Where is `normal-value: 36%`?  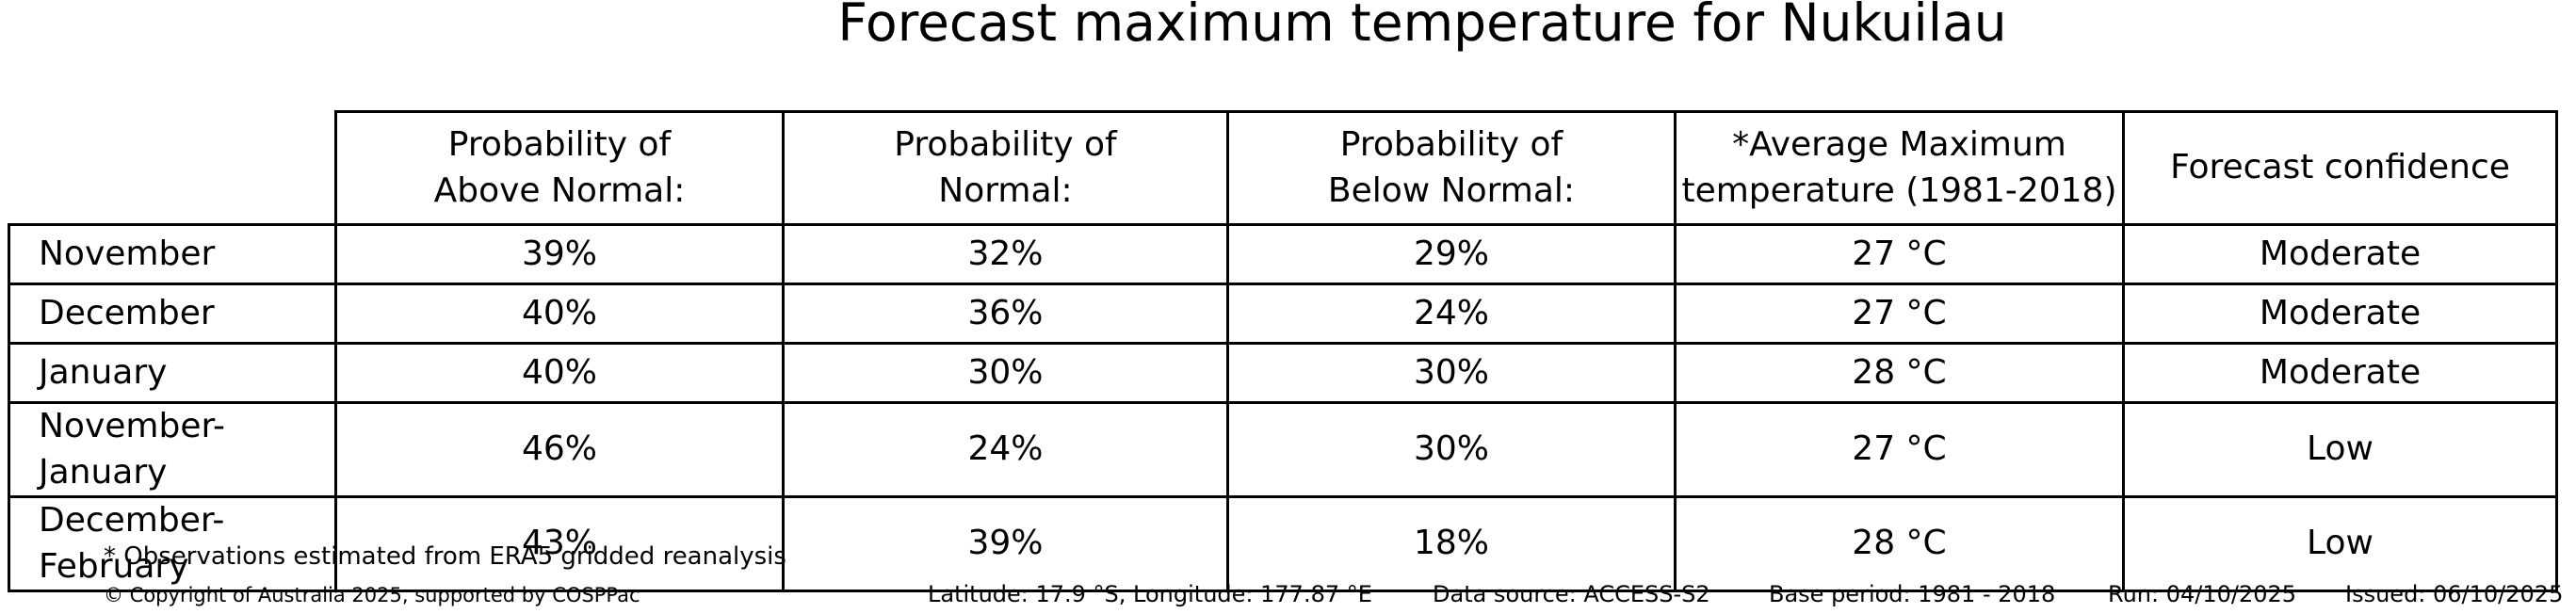 normal-value: 36% is located at coordinates (1005, 314).